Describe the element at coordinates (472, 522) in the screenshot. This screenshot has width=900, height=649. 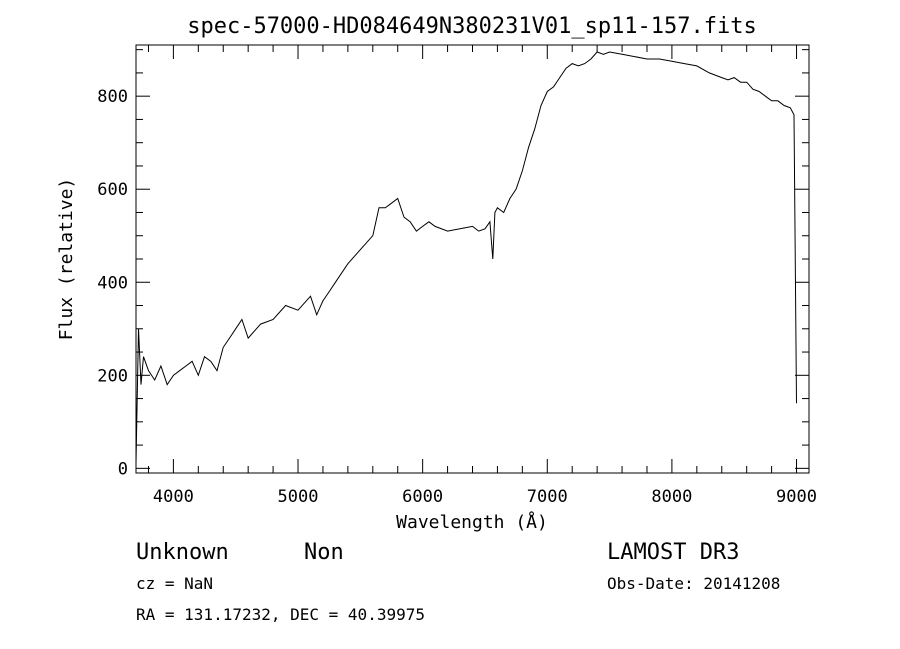
I see `x-axis-label: Wavelength (Å)` at that location.